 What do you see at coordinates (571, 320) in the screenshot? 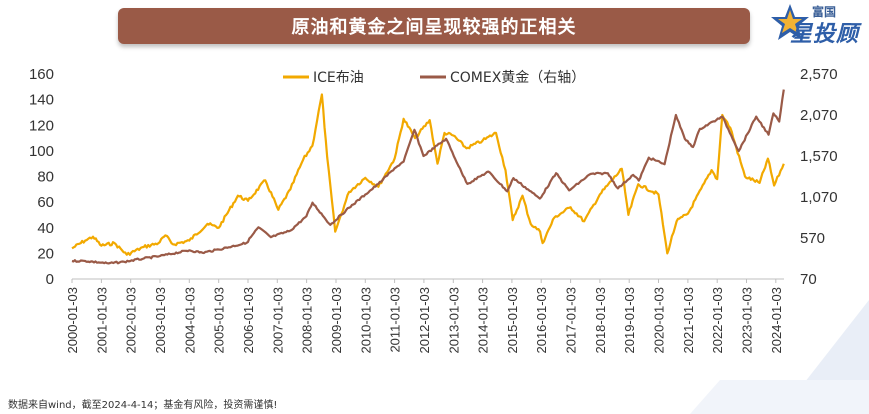
I see `x-tick-label: 2017-01-03` at bounding box center [571, 320].